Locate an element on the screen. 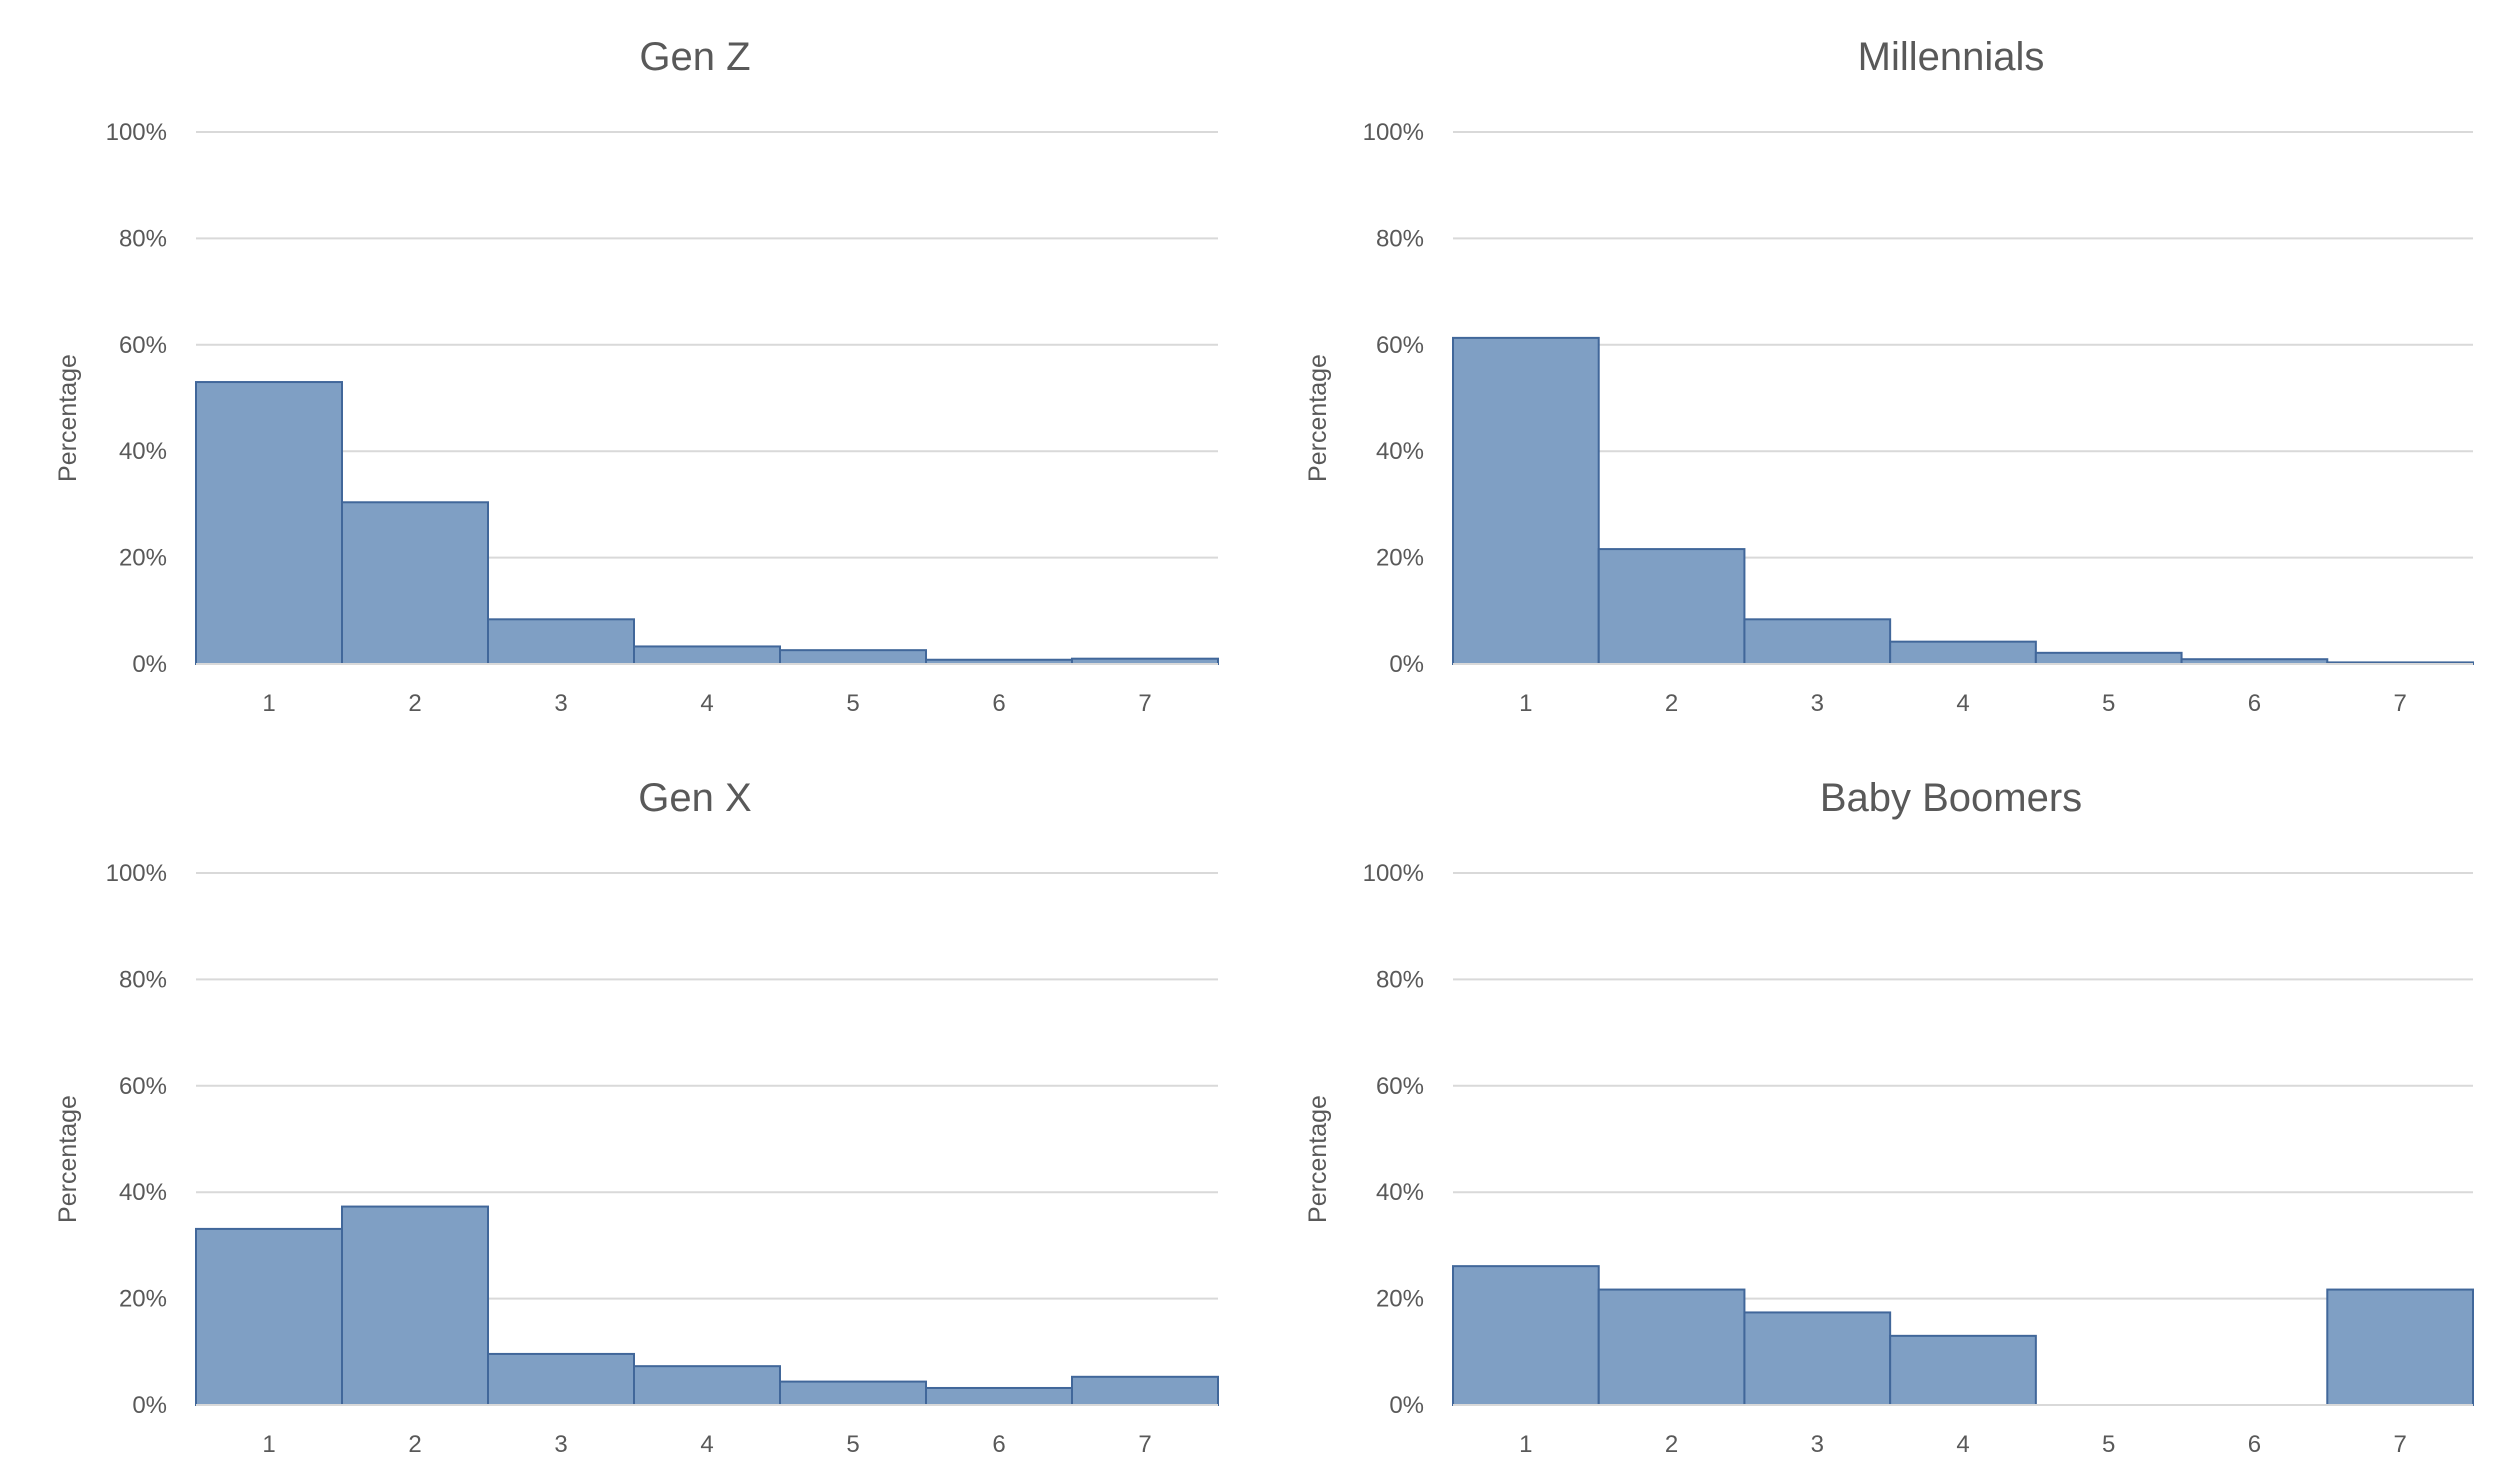 This screenshot has width=2500, height=1483. chart-title: Millennials is located at coordinates (1951, 57).